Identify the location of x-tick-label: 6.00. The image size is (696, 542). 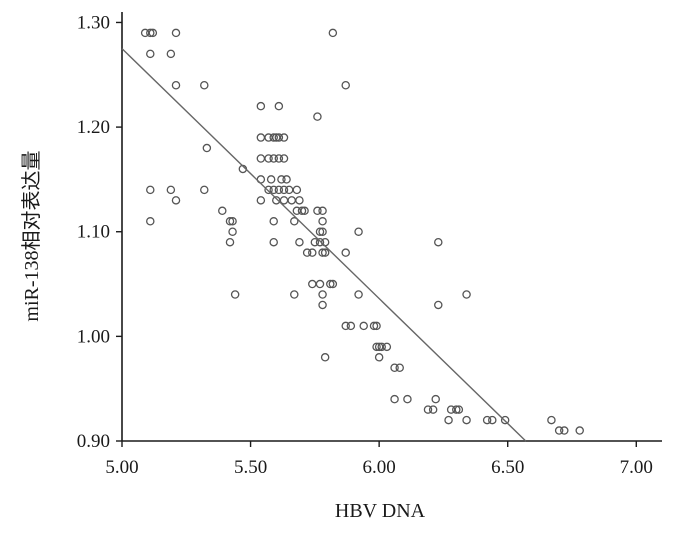
(379, 467).